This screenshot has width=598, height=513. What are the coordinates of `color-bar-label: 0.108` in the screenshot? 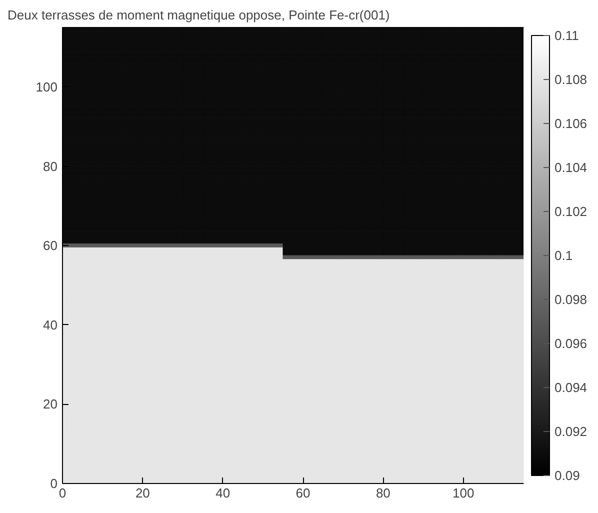 It's located at (571, 79).